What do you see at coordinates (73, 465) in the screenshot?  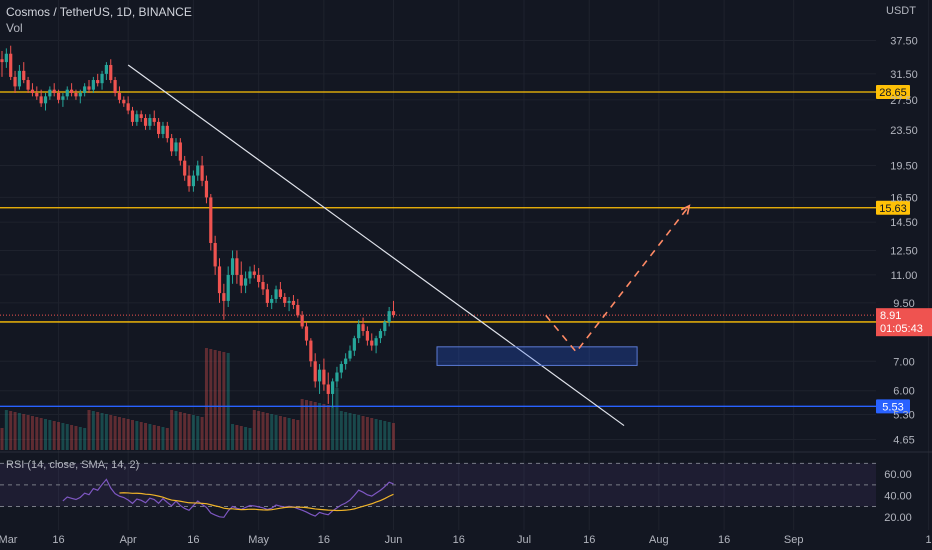 I see `rsi-label: RSI (14, close, SMA, 14, 2)` at bounding box center [73, 465].